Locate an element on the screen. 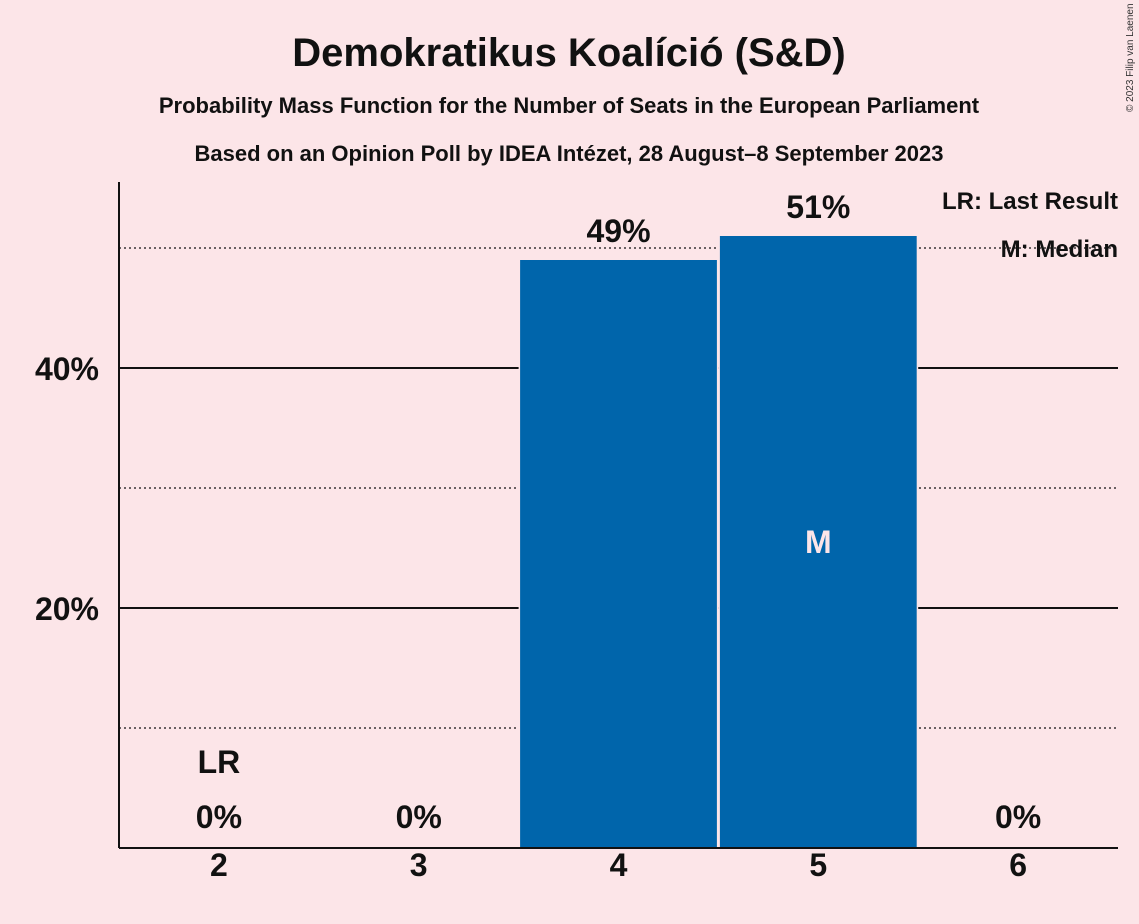 The width and height of the screenshot is (1139, 924). y-tick-label: 40% is located at coordinates (67, 369).